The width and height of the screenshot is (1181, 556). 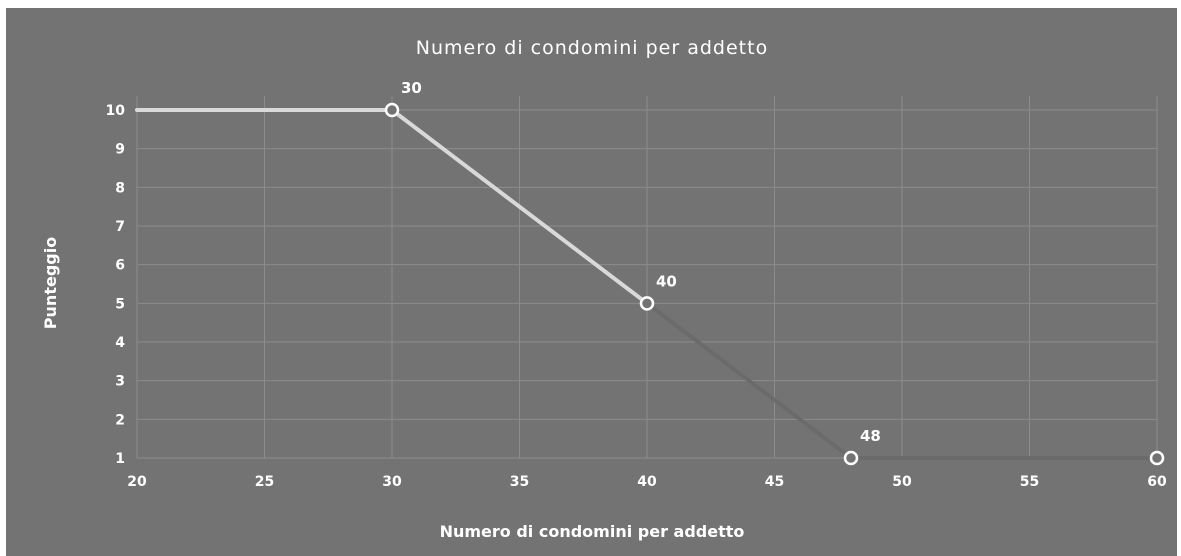 I want to click on y-tick-label: 3, so click(x=120, y=382).